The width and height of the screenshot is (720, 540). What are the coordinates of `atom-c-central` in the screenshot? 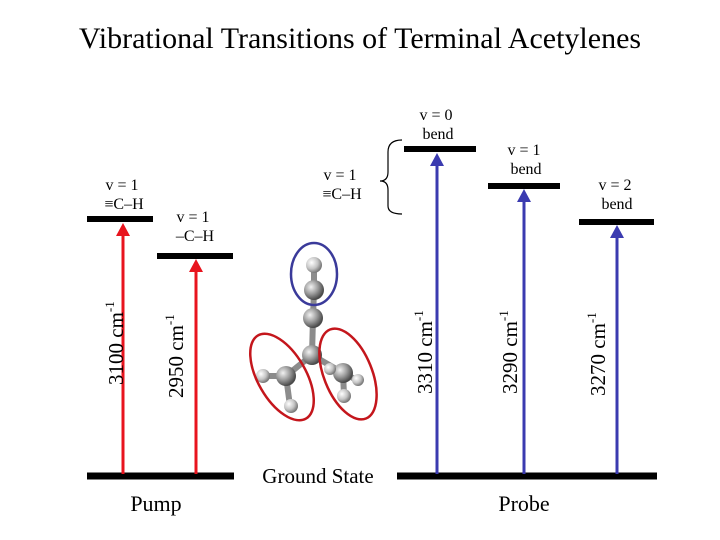 It's located at (312, 355).